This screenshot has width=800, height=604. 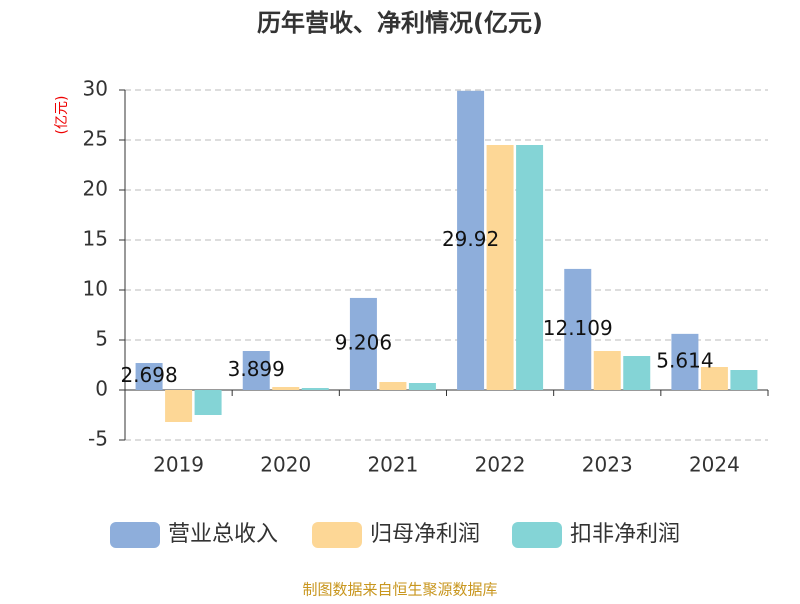 I want to click on y-tick-label: 5, so click(x=101, y=339).